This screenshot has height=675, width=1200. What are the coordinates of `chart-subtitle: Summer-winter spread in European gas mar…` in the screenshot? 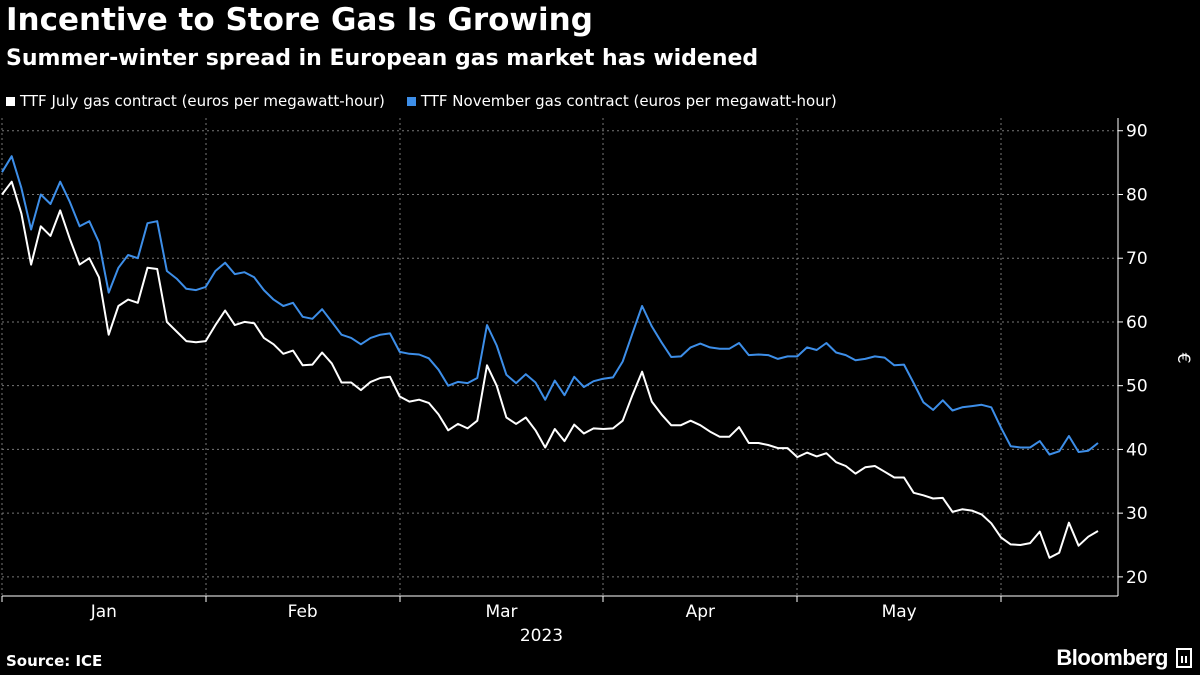 It's located at (382, 58).